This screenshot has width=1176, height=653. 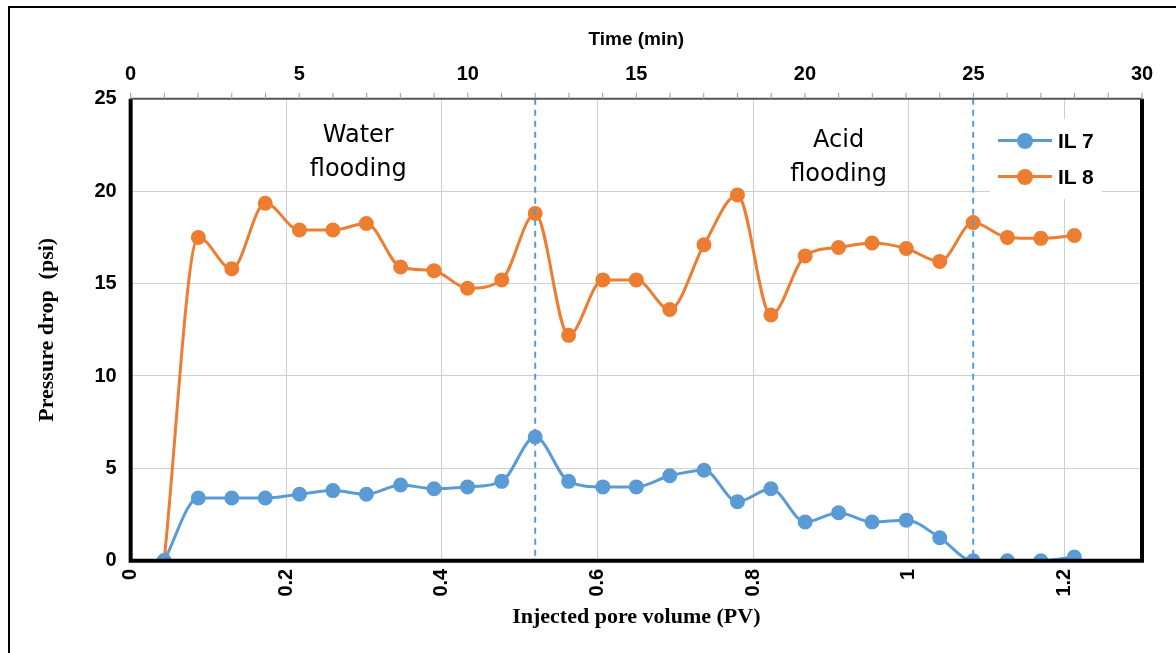 What do you see at coordinates (105, 97) in the screenshot?
I see `y-tick-label: 25` at bounding box center [105, 97].